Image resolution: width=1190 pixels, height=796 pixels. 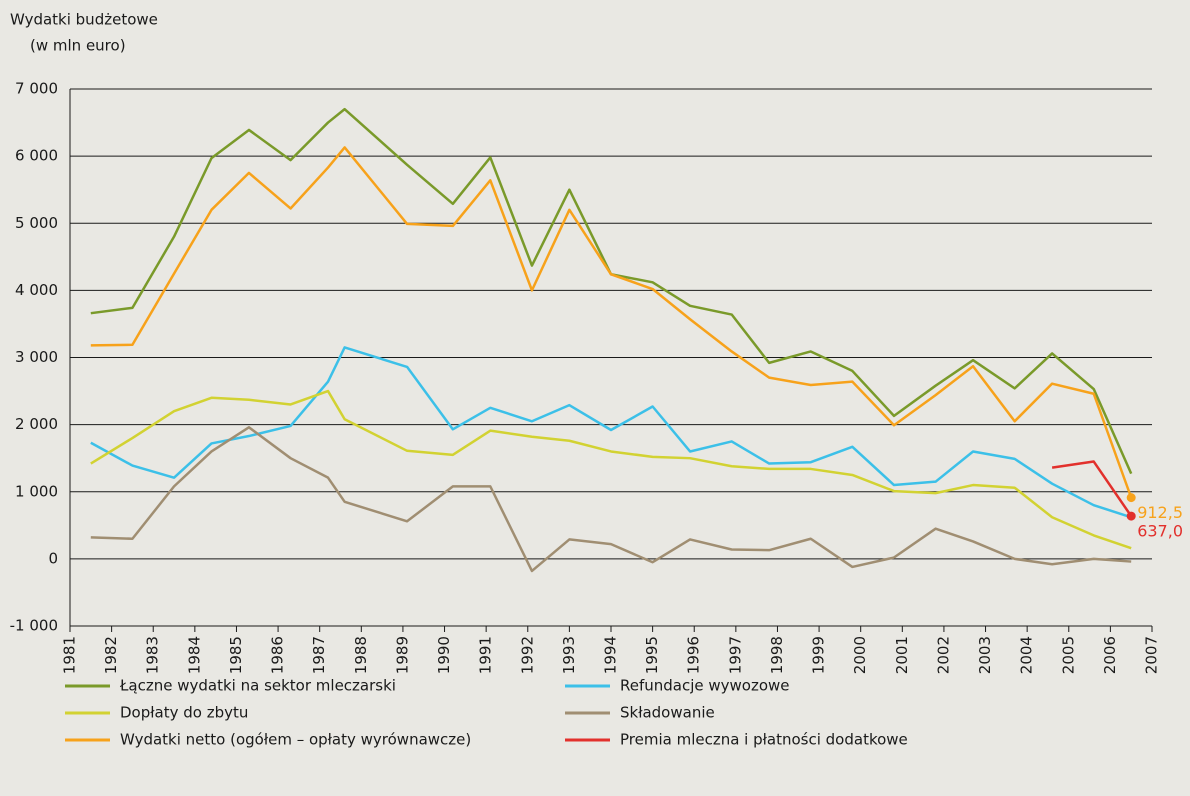 I want to click on x-tick-label: 1996, so click(x=694, y=655).